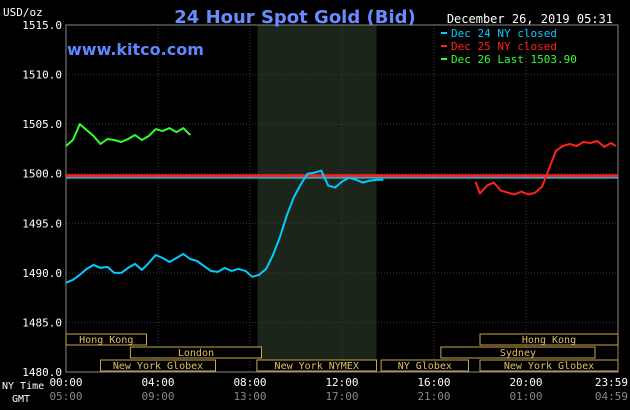  Describe the element at coordinates (341, 396) in the screenshot. I see `gmt-time-tick: 17:00` at that location.